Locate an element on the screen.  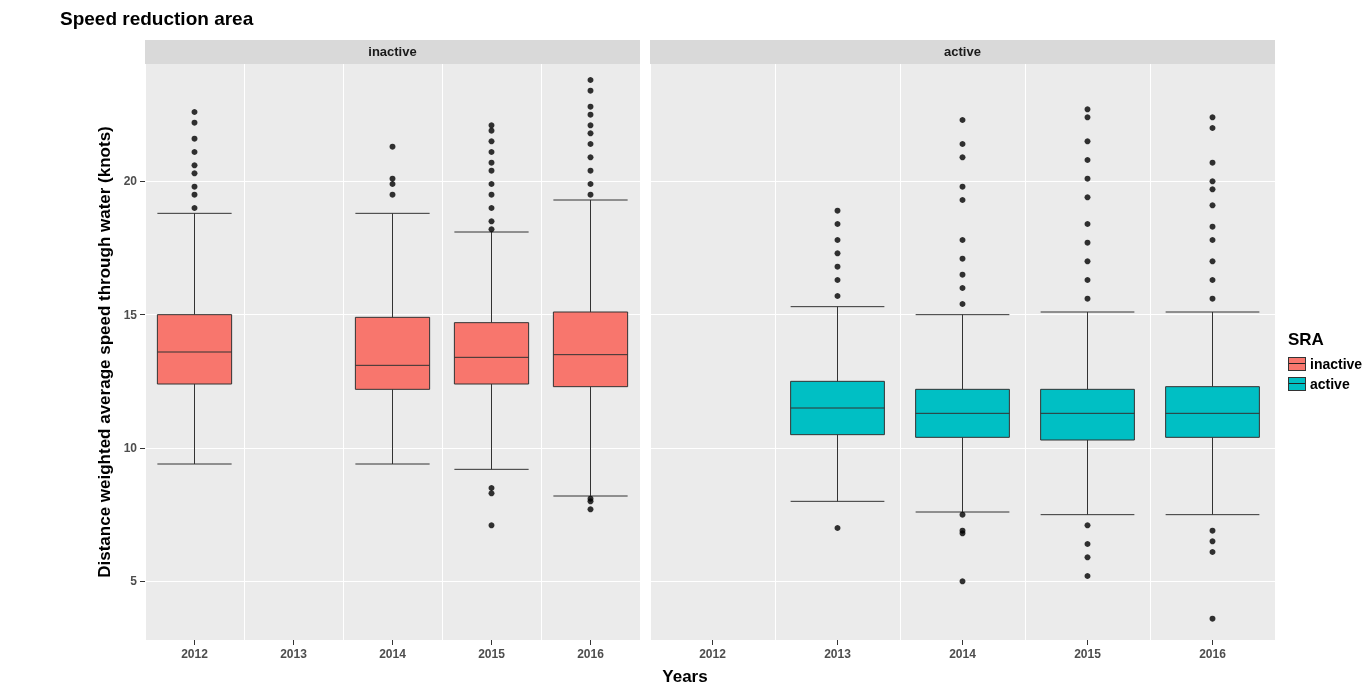
y-axis-title: Distance weighted average speed through water (knots) is located at coordinates (104, 352).